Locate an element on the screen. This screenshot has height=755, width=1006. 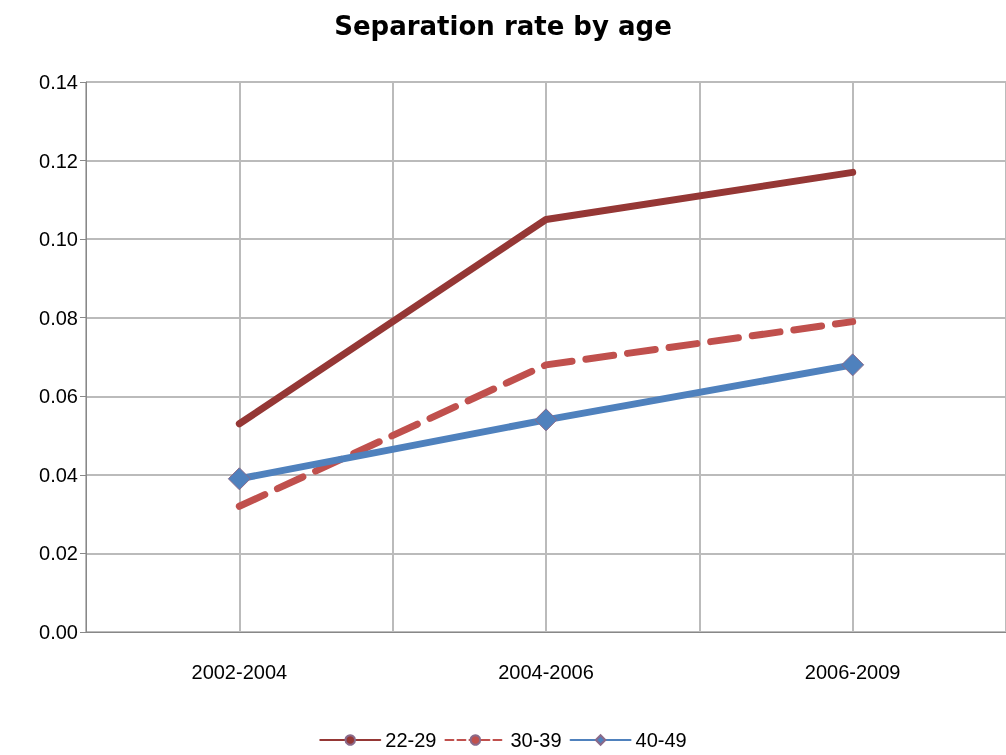
x-tick-label: 2006-2009 is located at coordinates (852, 672).